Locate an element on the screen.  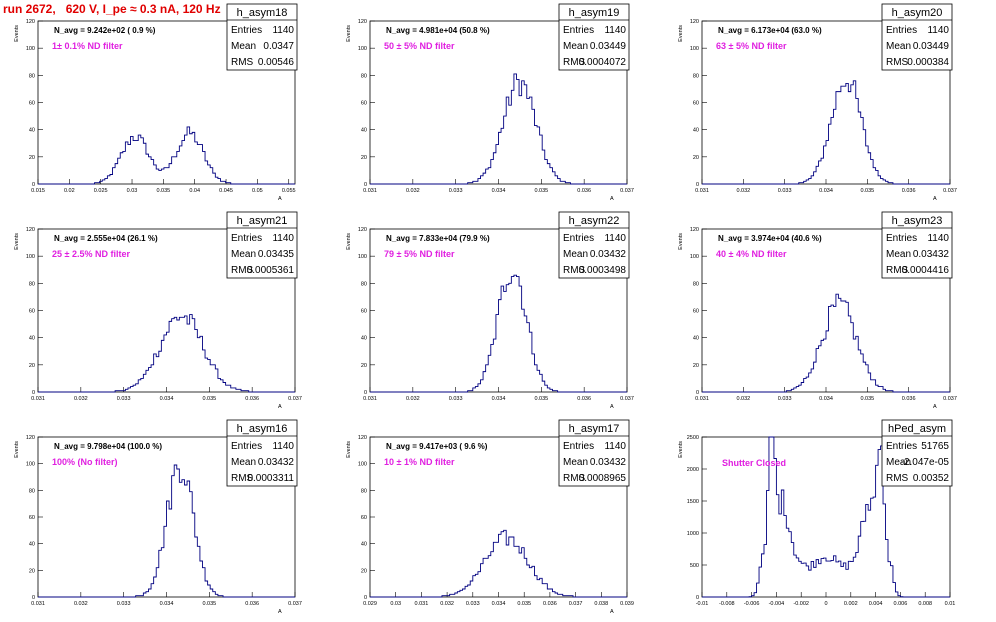
x-tick-label: 0.036 is located at coordinates (550, 604).